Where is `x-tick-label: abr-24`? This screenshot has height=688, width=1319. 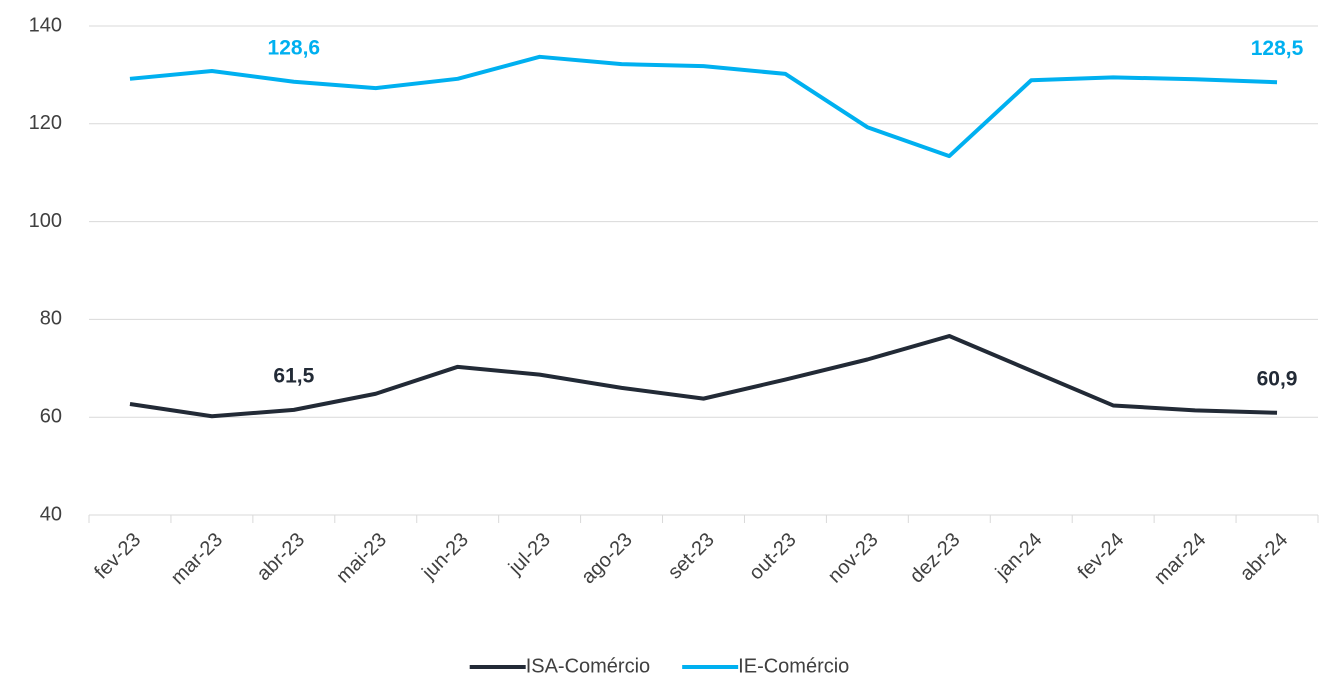
x-tick-label: abr-24 is located at coordinates (1264, 557).